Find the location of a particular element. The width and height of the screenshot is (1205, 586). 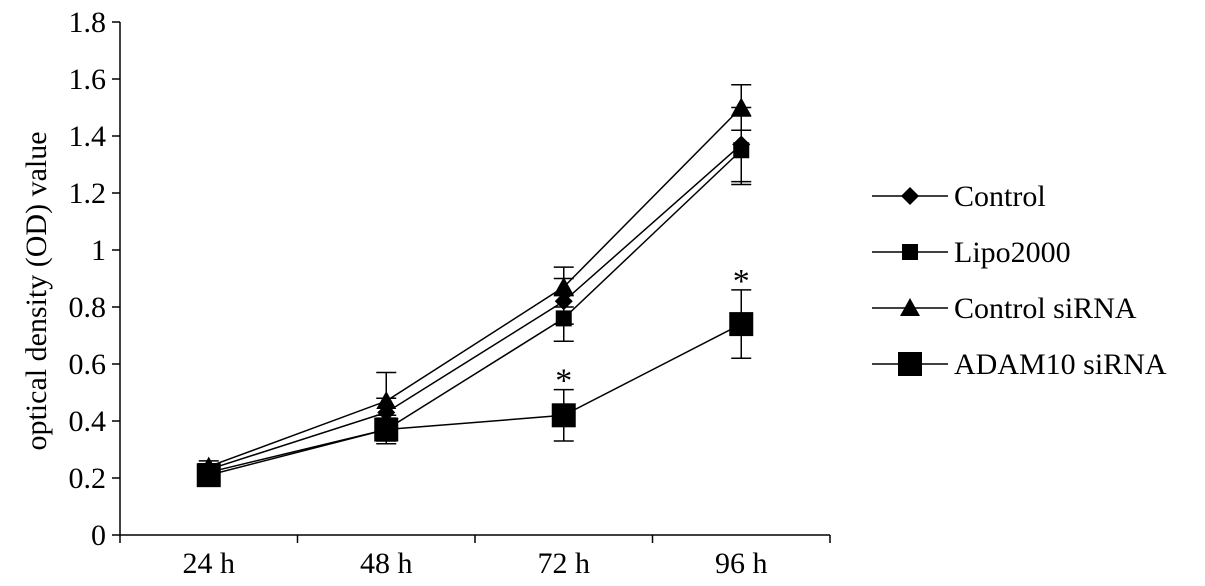

x-axis-ticks: 24 h 48 h 72 h 96 h is located at coordinates (475, 557).